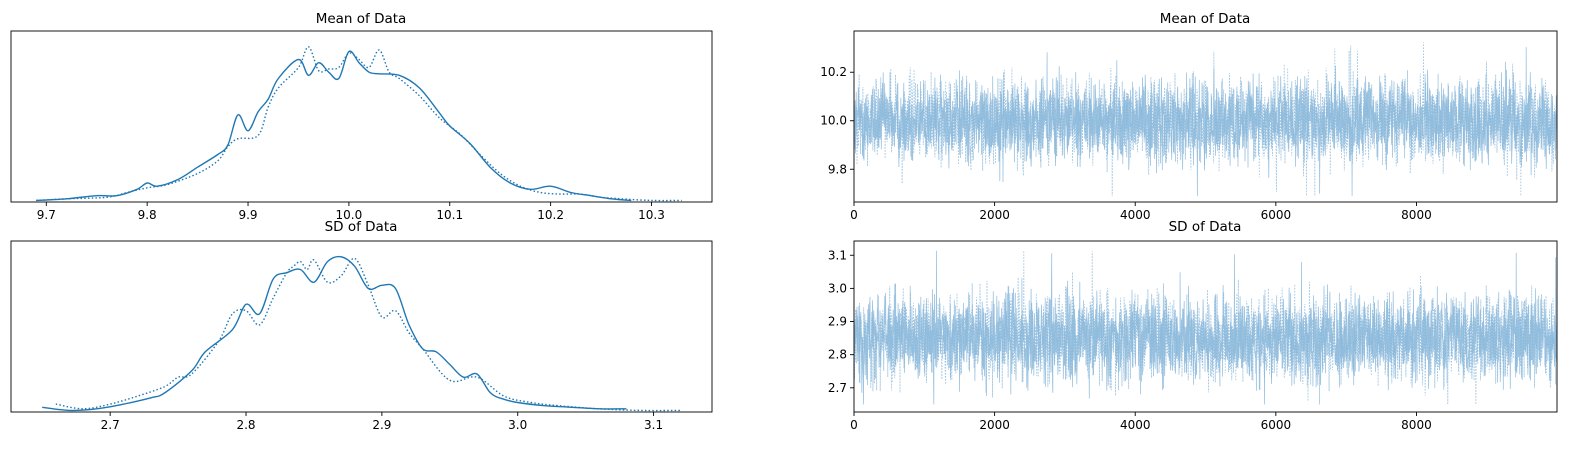 The image size is (1570, 449). I want to click on x-tick-label: 10.2, so click(550, 215).